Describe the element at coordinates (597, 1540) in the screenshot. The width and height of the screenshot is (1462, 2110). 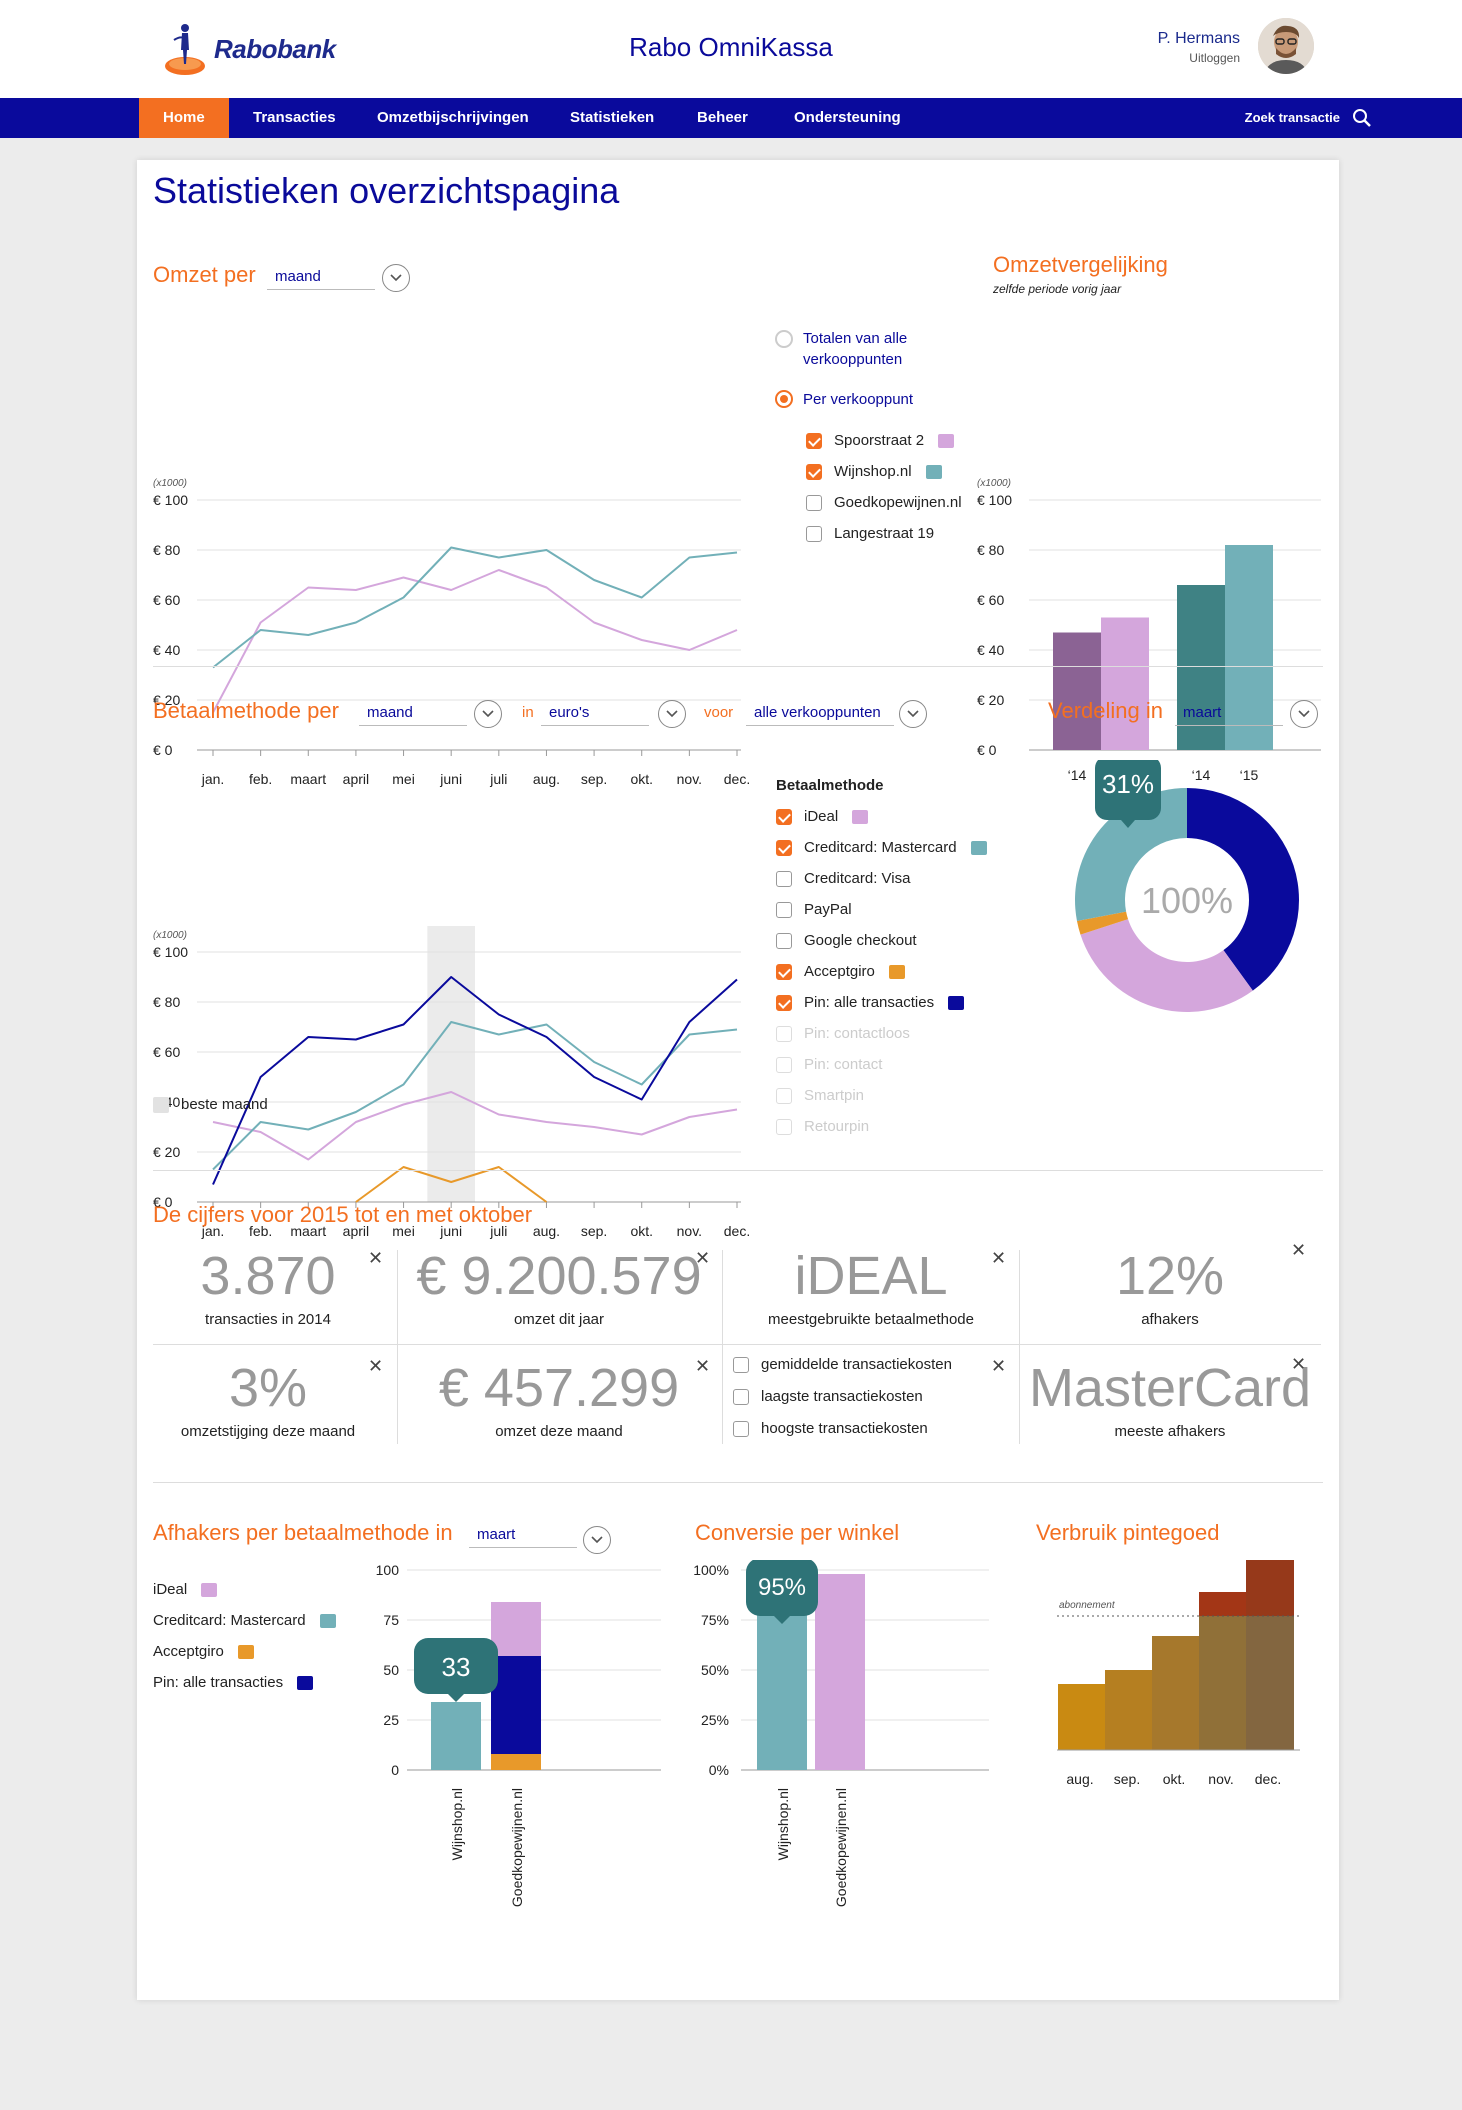
I see `afhakers-month-dropdown-button` at that location.